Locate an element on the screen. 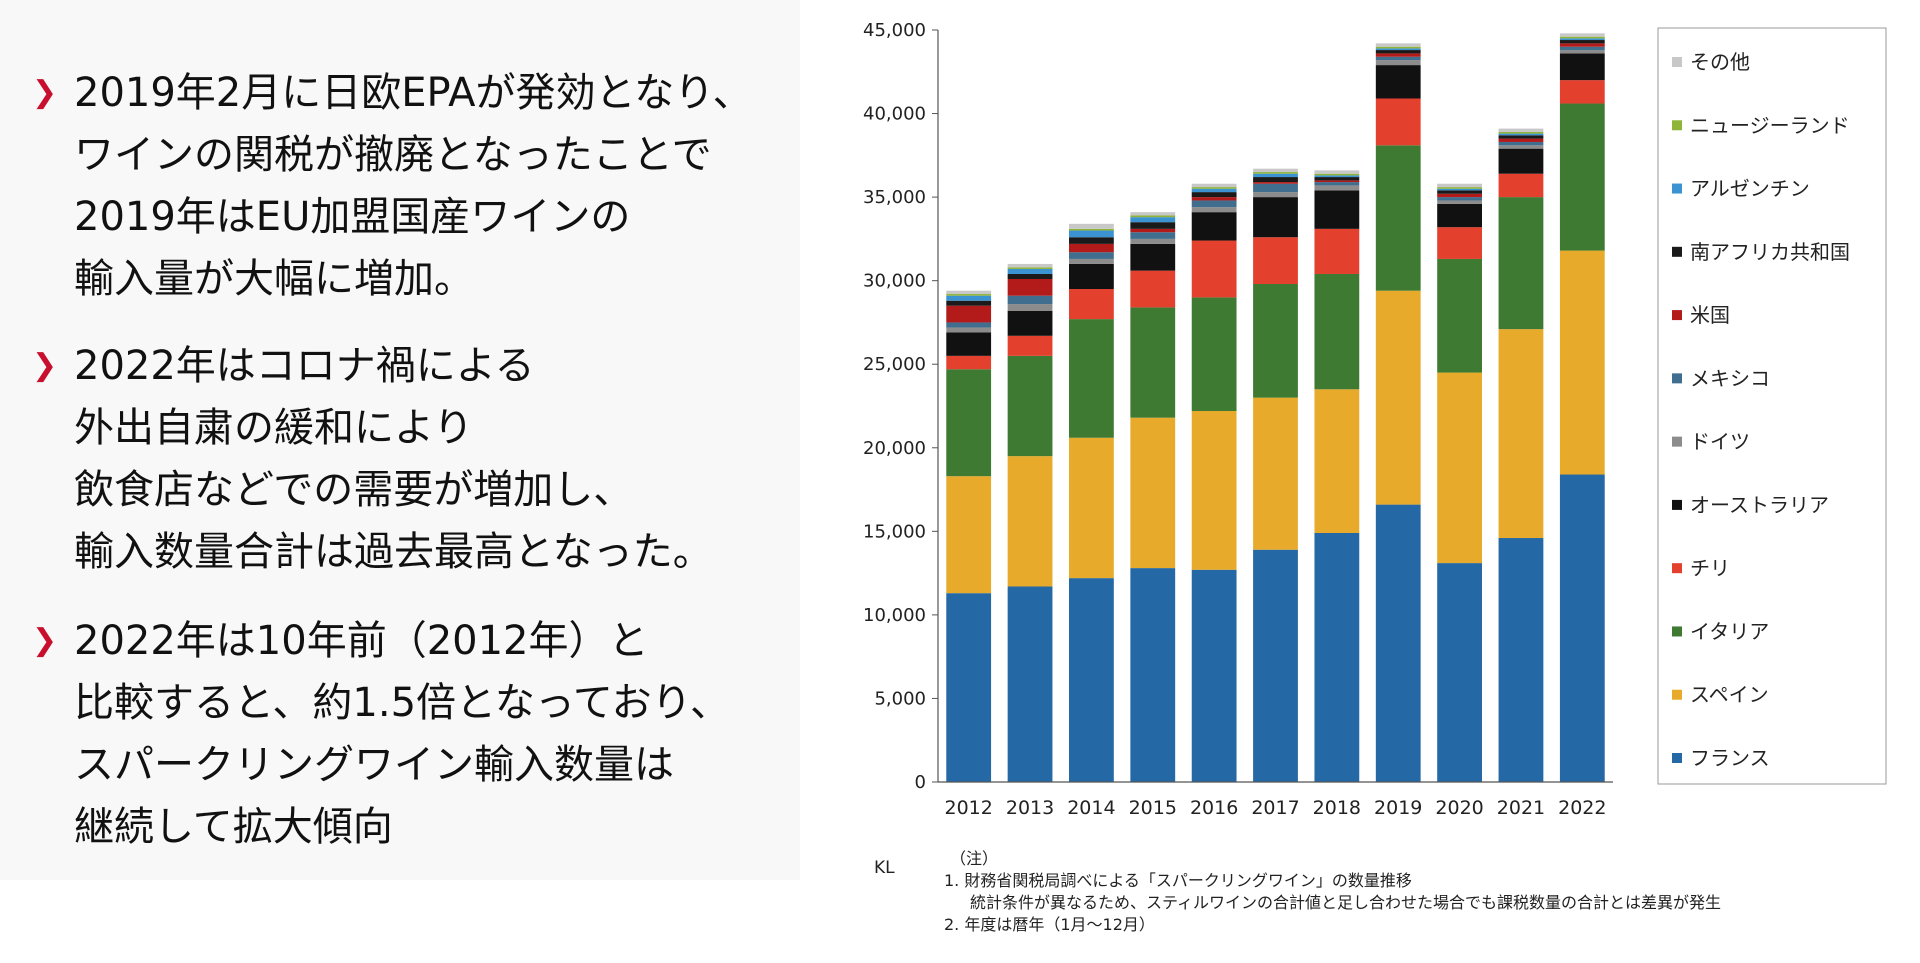 This screenshot has height=963, width=1920. bar-stack-2014 is located at coordinates (1091, 502).